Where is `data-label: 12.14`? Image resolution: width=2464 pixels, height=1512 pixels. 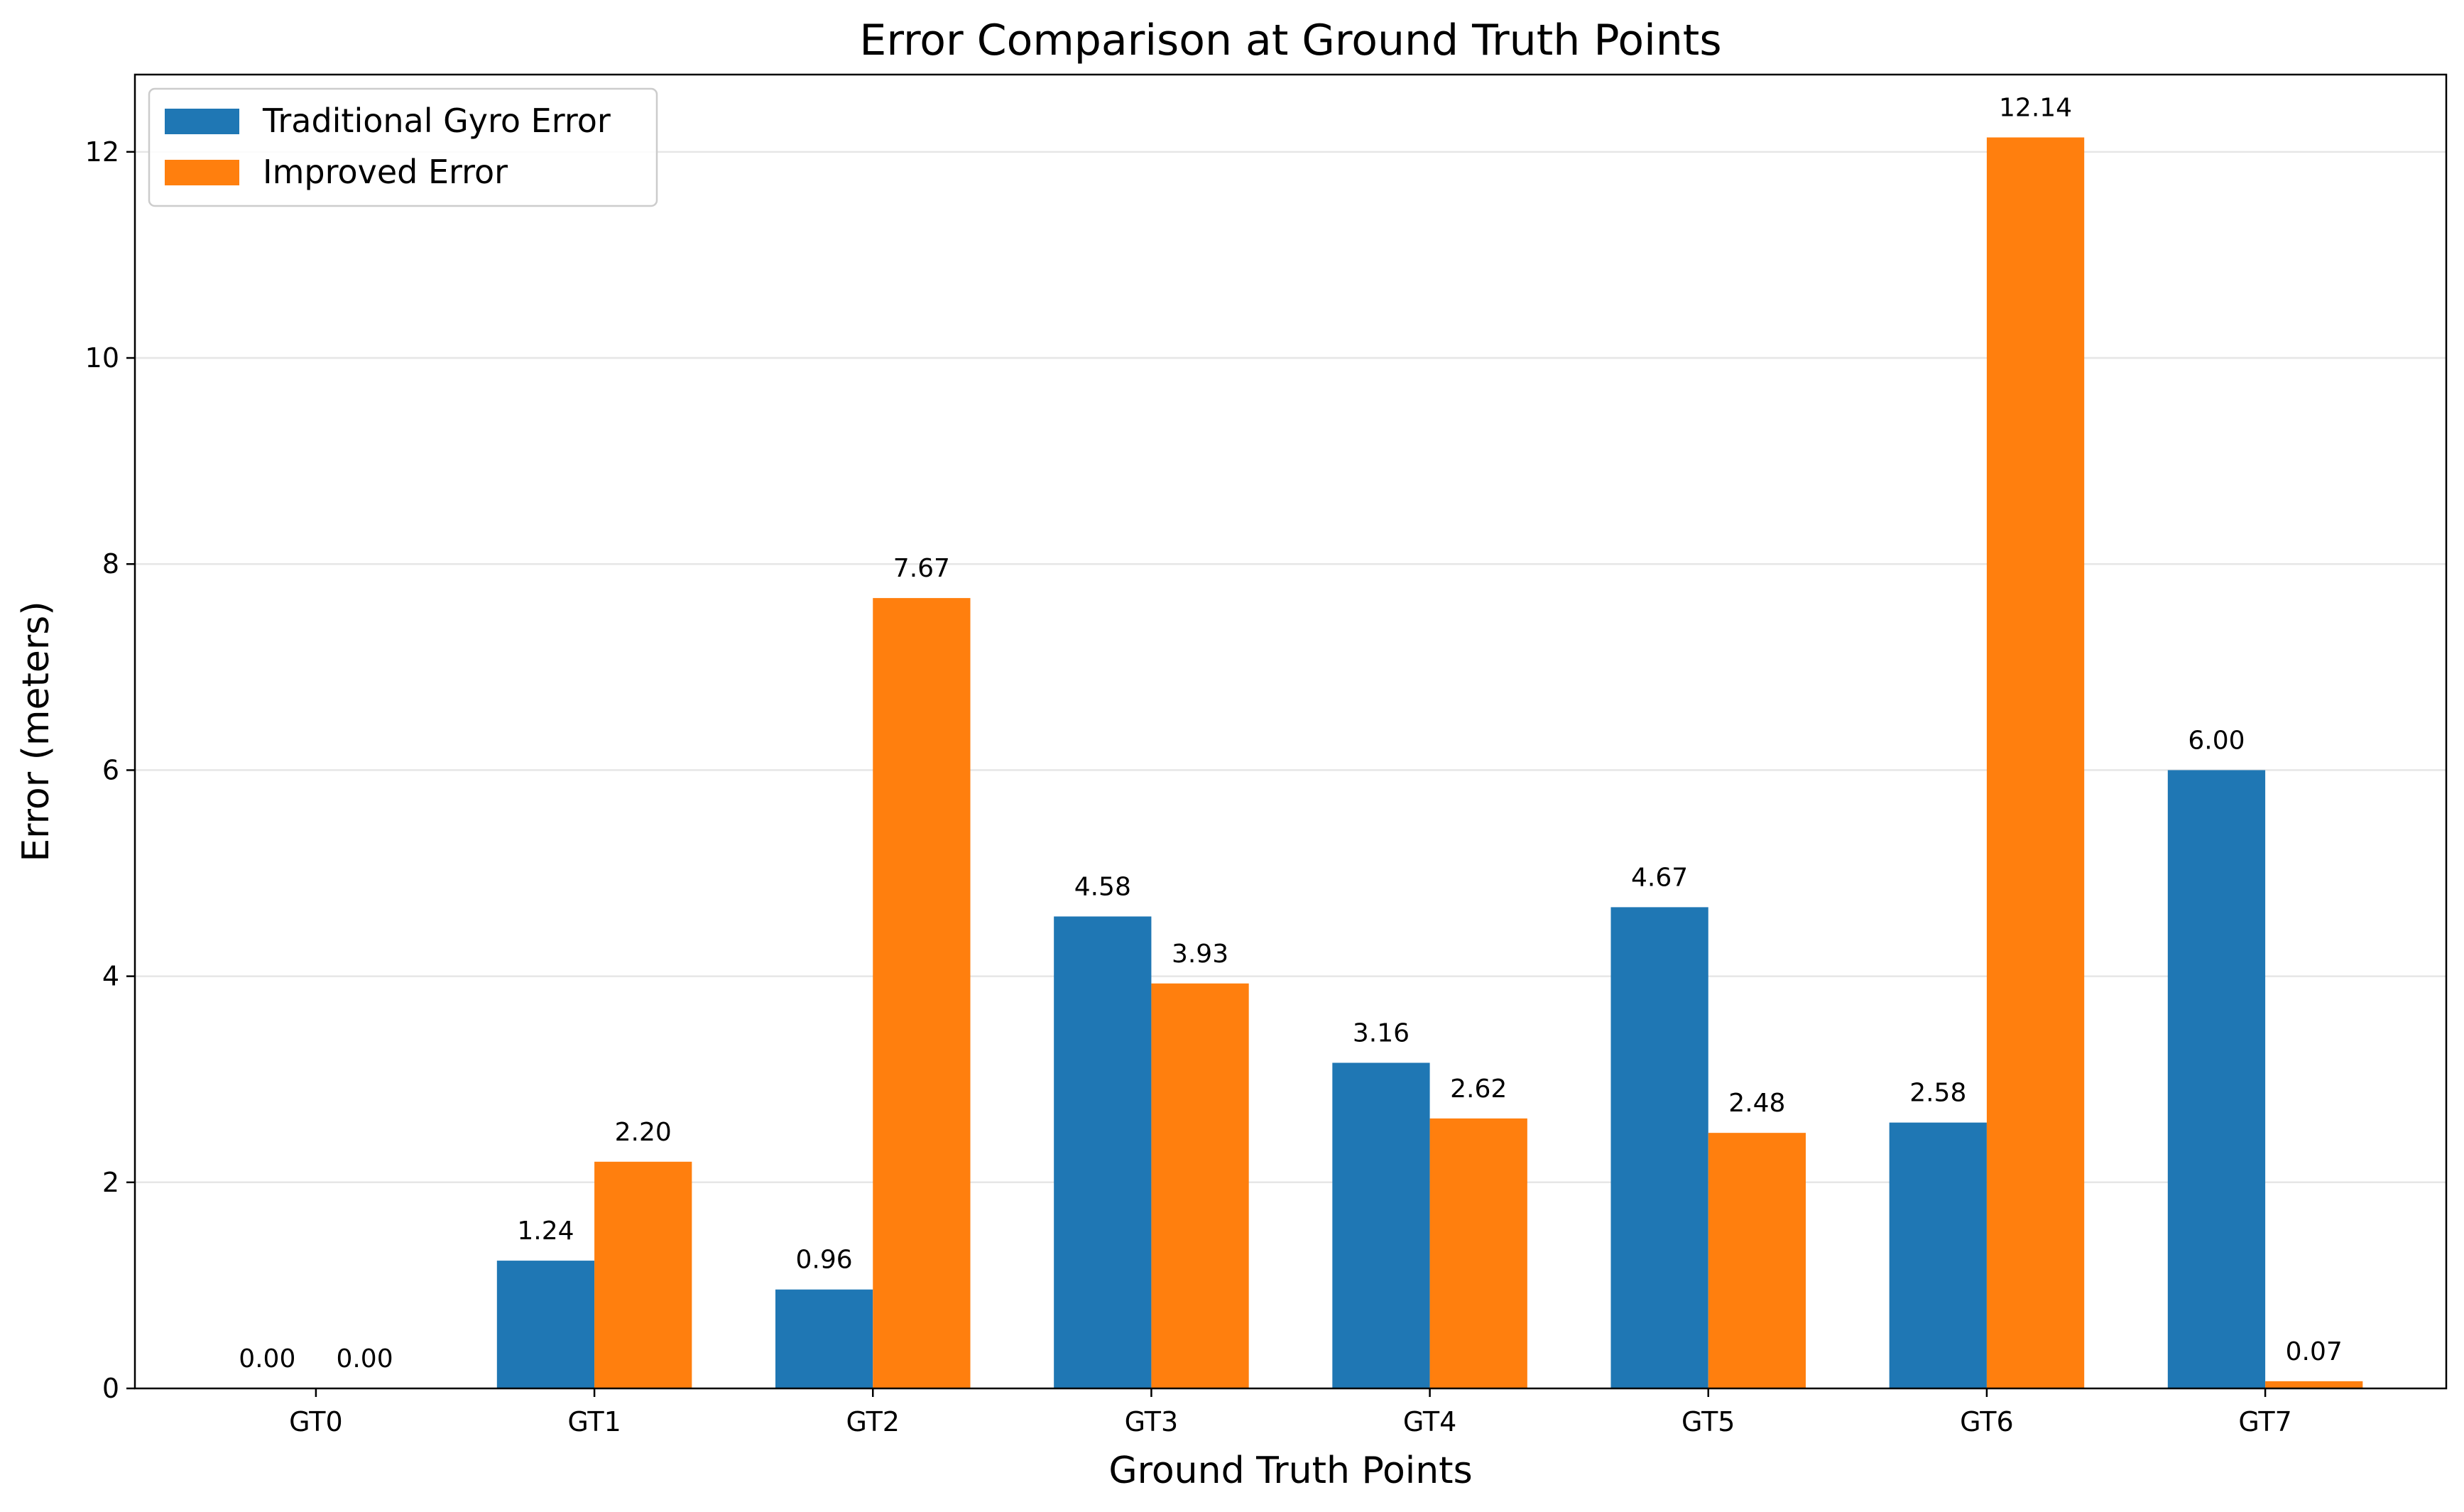 data-label: 12.14 is located at coordinates (2035, 108).